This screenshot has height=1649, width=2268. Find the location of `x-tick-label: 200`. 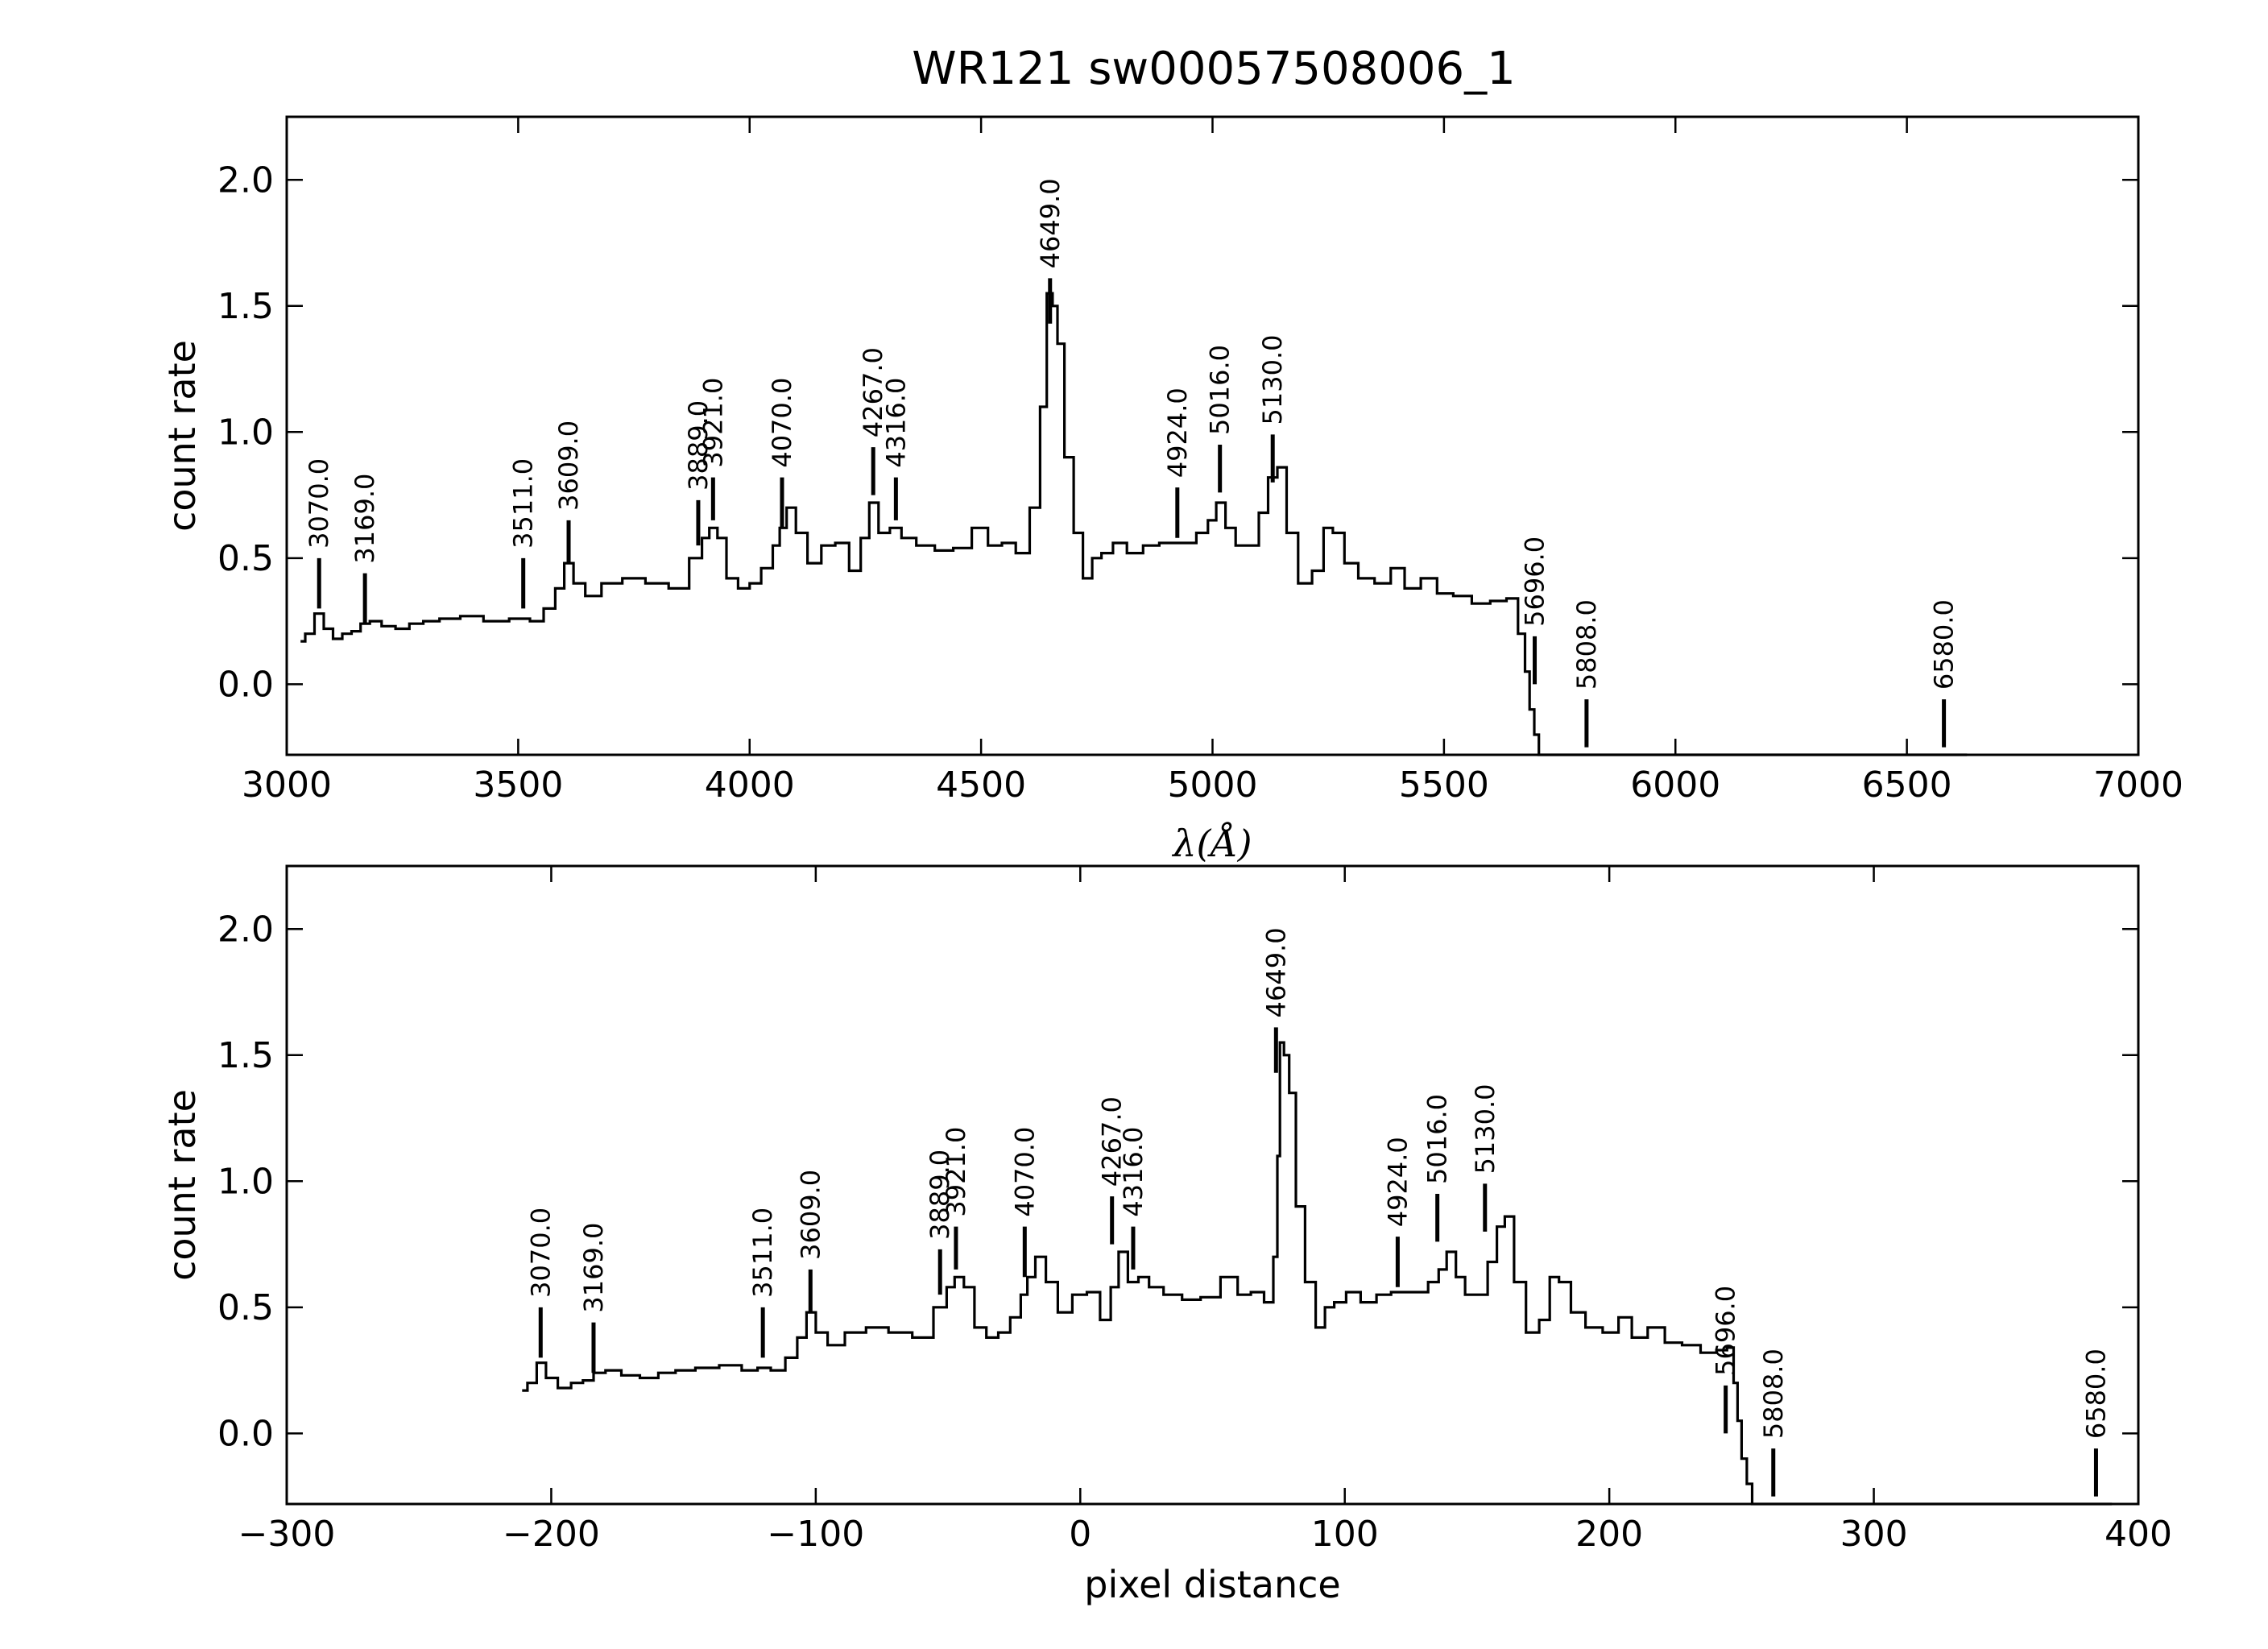

x-tick-label: 200 is located at coordinates (1609, 1534).